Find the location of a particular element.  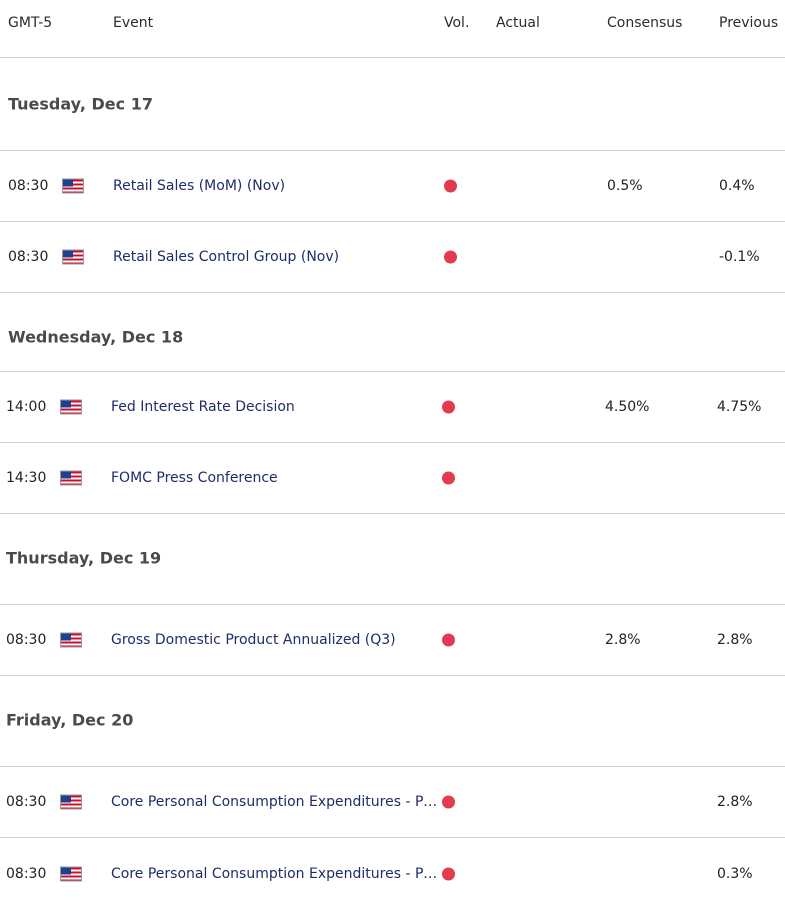

consensus-value: 2.8% is located at coordinates (623, 640).